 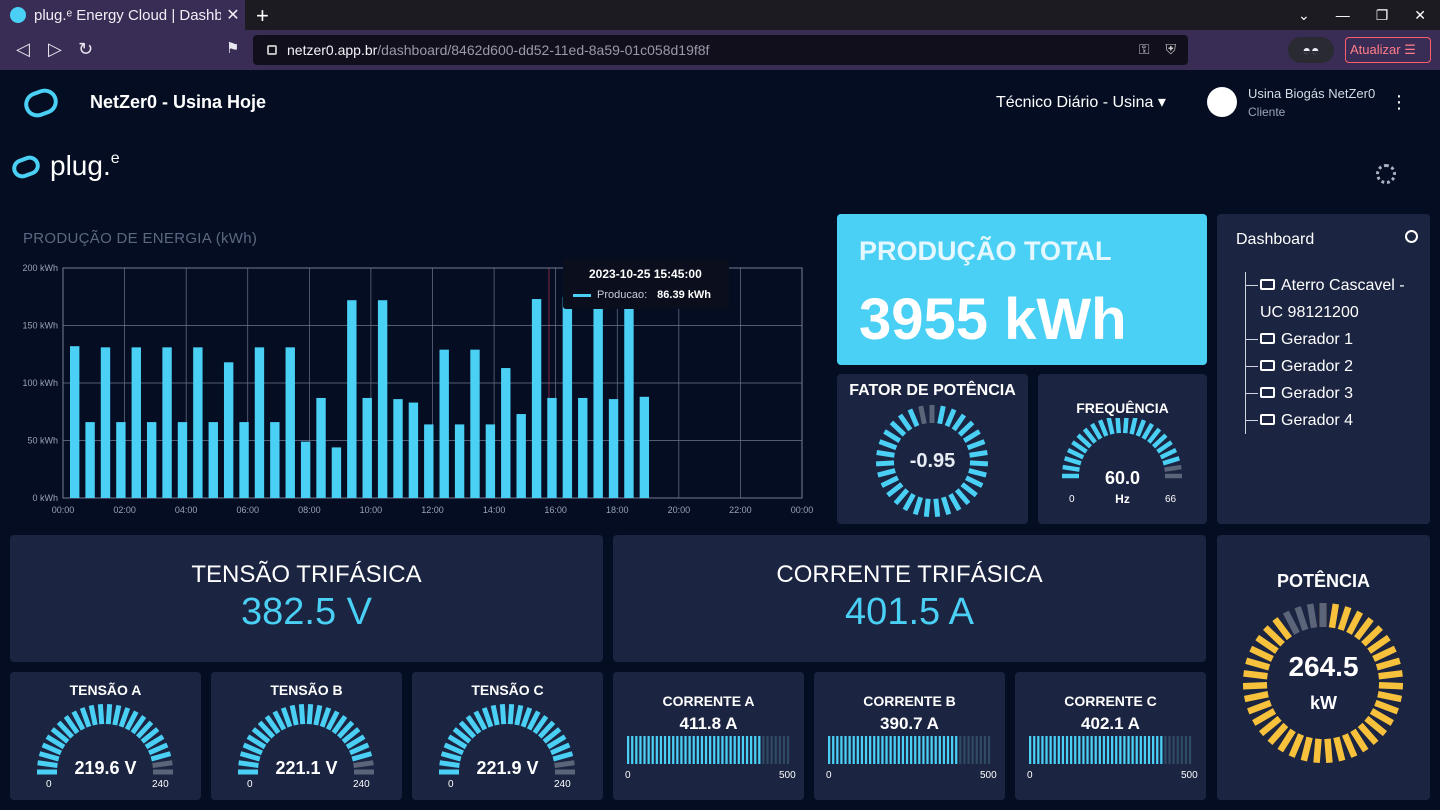 What do you see at coordinates (1342, 15) in the screenshot?
I see `minimize-icon: —` at bounding box center [1342, 15].